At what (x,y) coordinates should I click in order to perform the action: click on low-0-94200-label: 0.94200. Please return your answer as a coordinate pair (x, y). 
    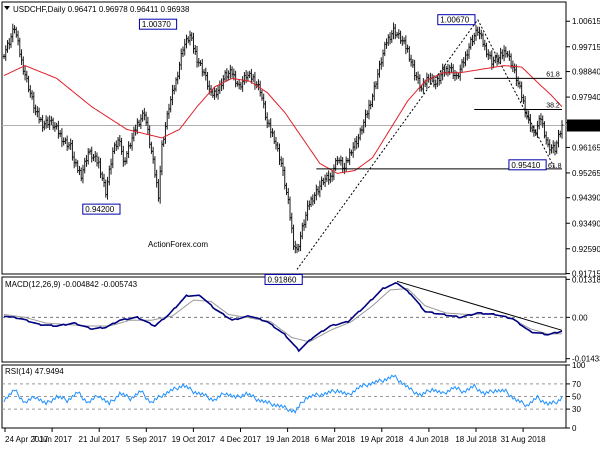
    Looking at the image, I should click on (99, 209).